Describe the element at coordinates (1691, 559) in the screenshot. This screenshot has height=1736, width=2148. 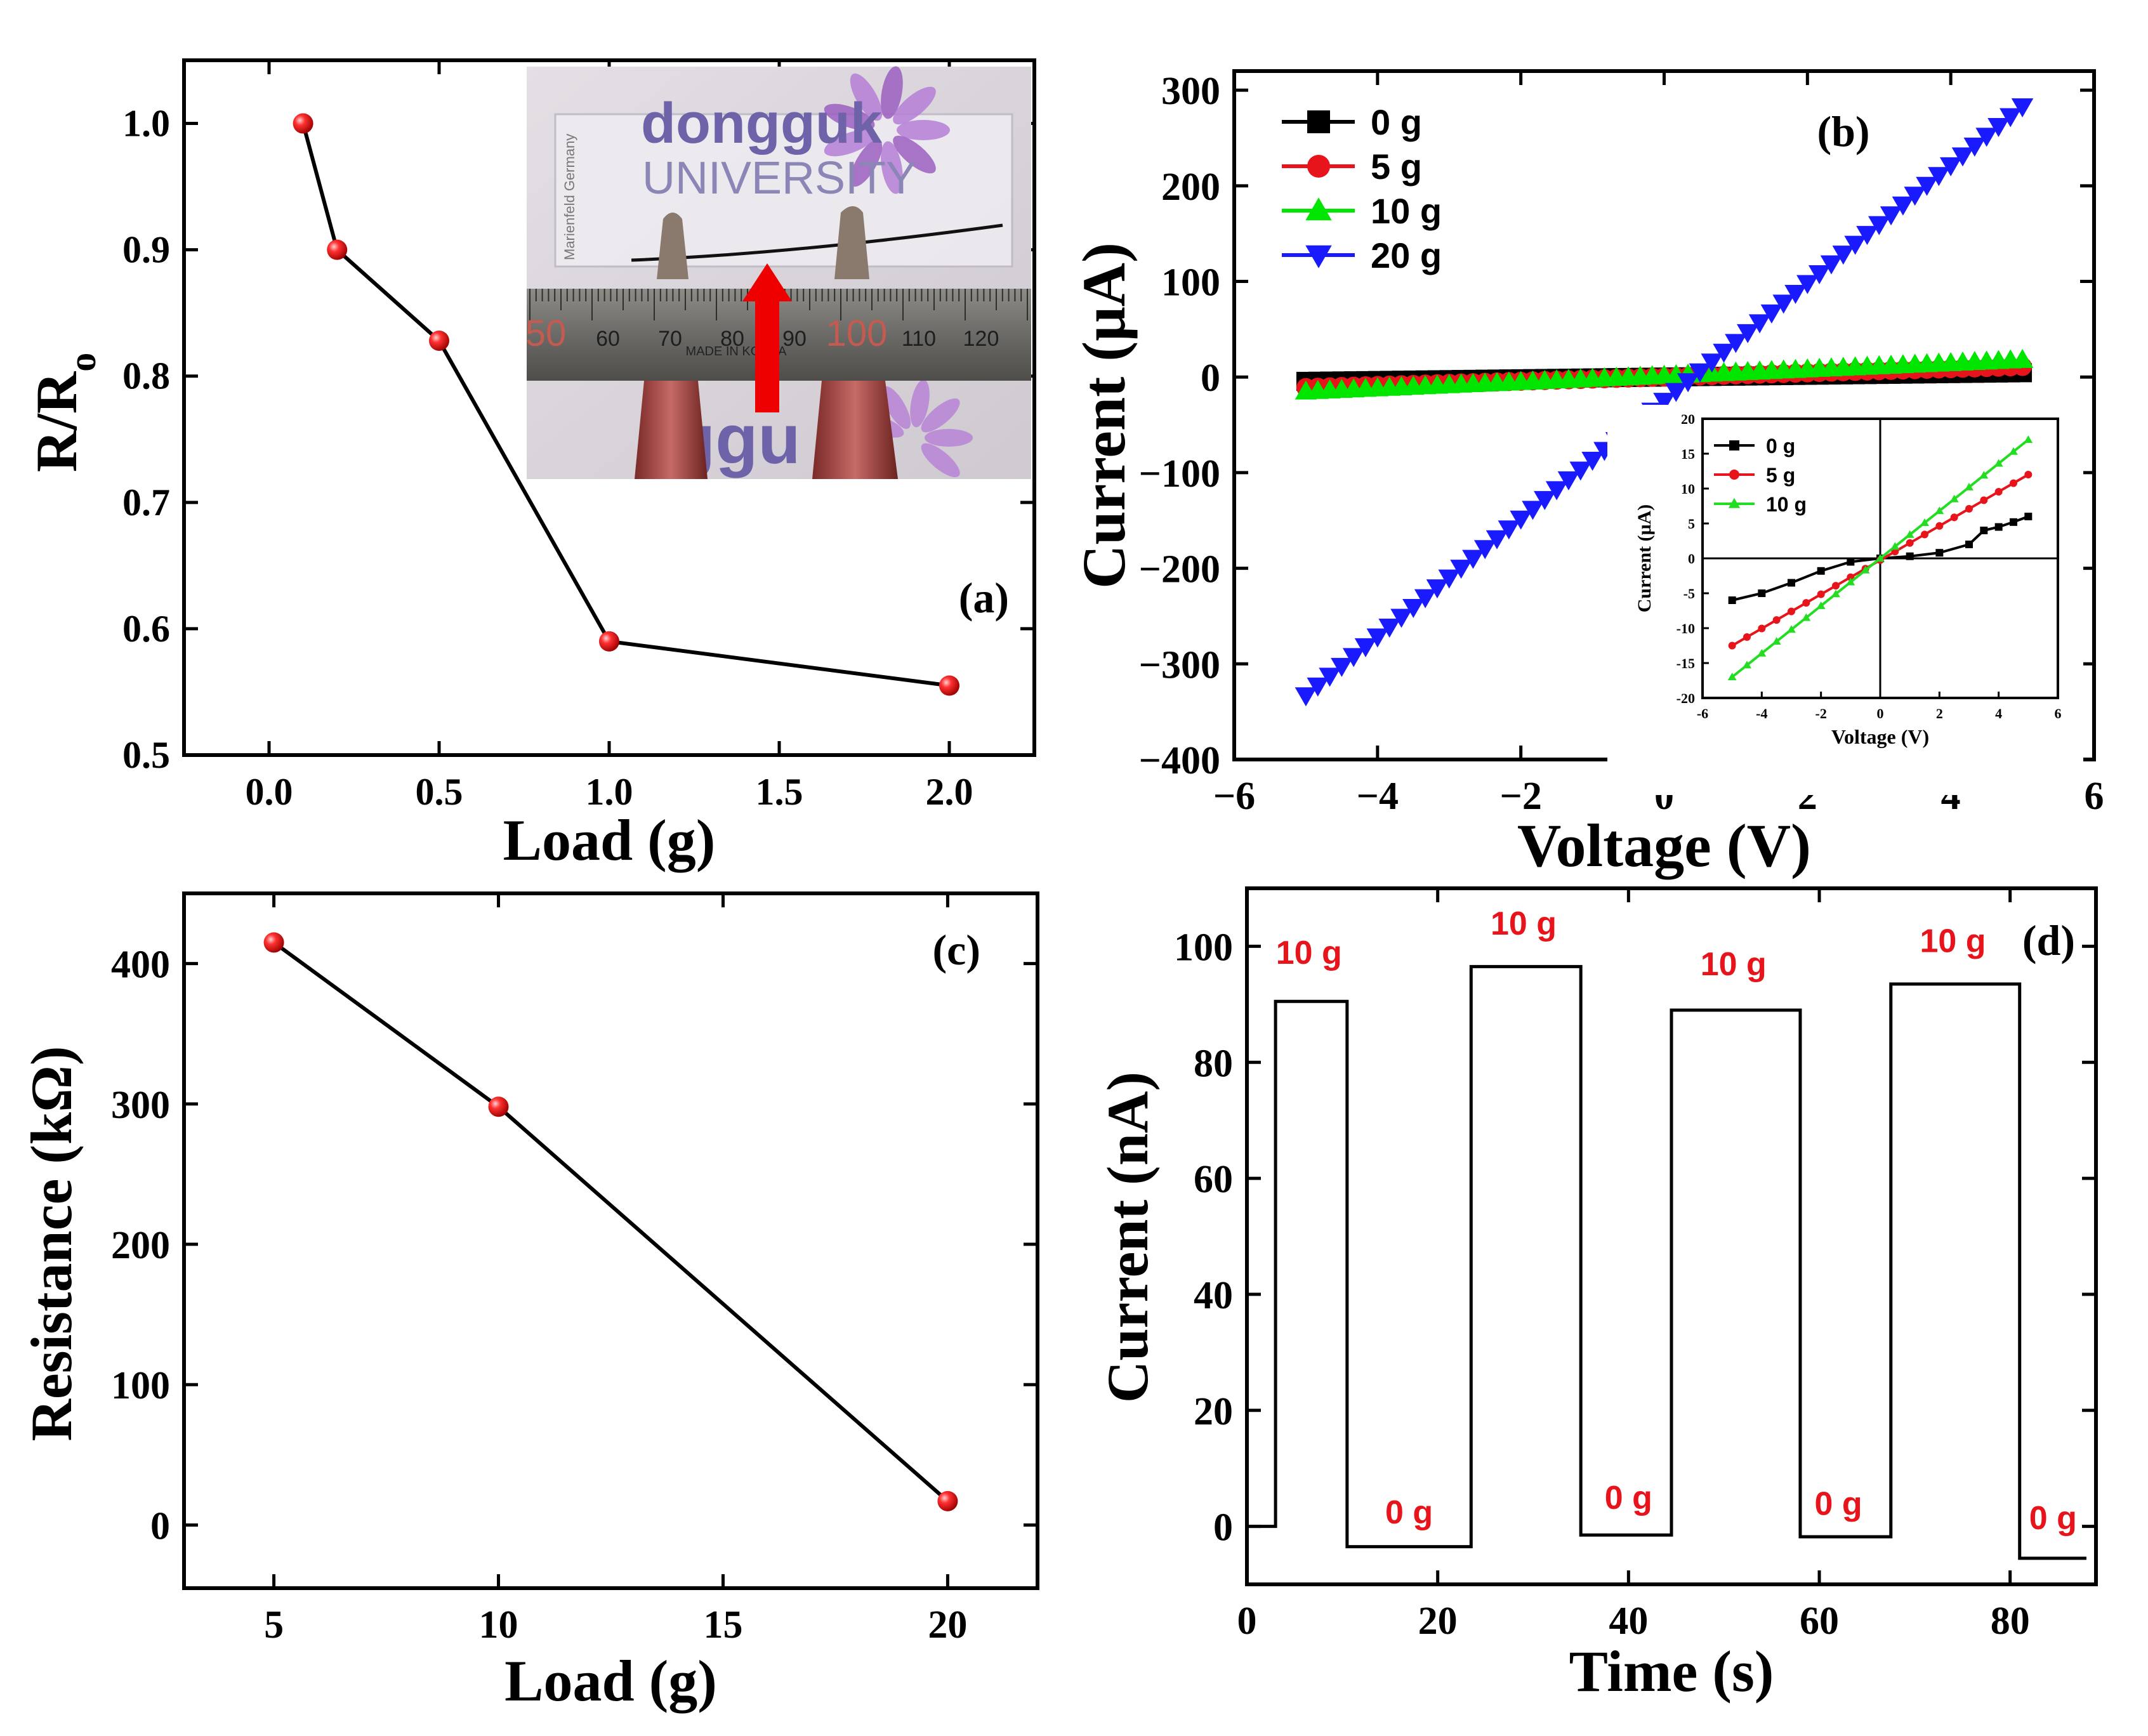
I see `inset-y-tick-label: 0` at that location.